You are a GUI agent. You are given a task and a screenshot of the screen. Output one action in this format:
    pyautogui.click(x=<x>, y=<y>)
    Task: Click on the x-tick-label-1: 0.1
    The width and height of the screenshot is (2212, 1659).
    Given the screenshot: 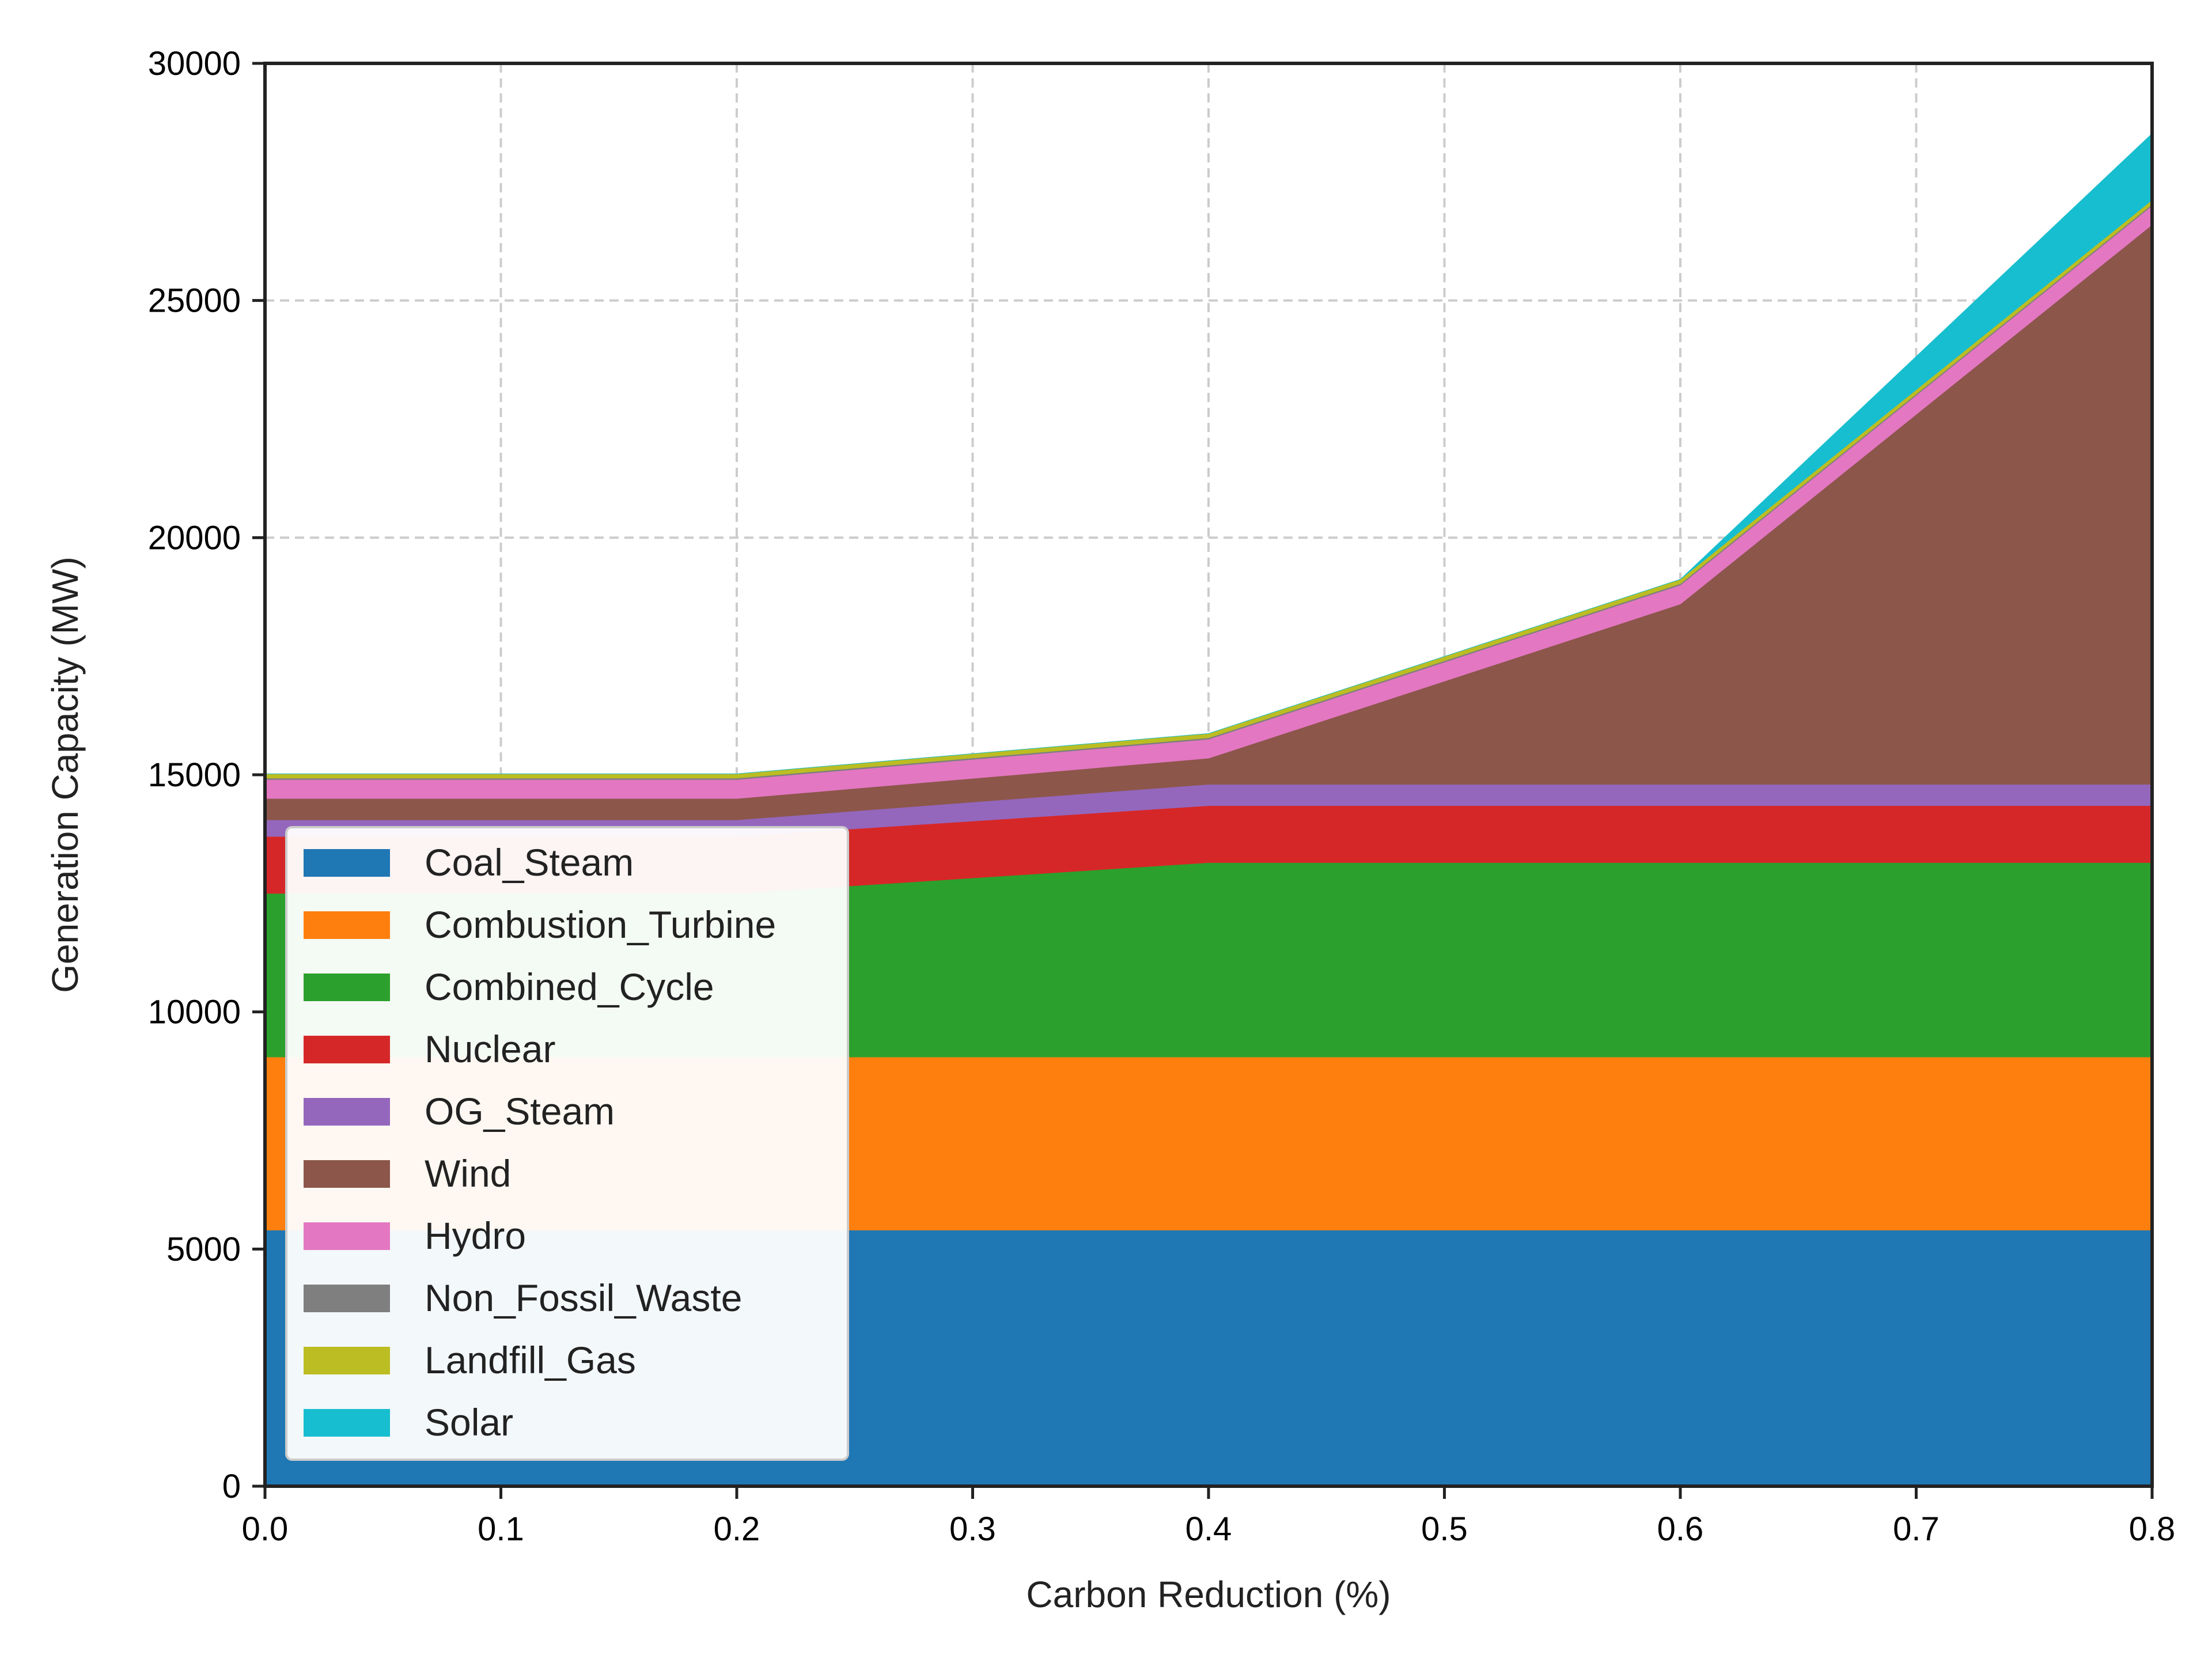 What is the action you would take?
    pyautogui.click(x=501, y=1529)
    